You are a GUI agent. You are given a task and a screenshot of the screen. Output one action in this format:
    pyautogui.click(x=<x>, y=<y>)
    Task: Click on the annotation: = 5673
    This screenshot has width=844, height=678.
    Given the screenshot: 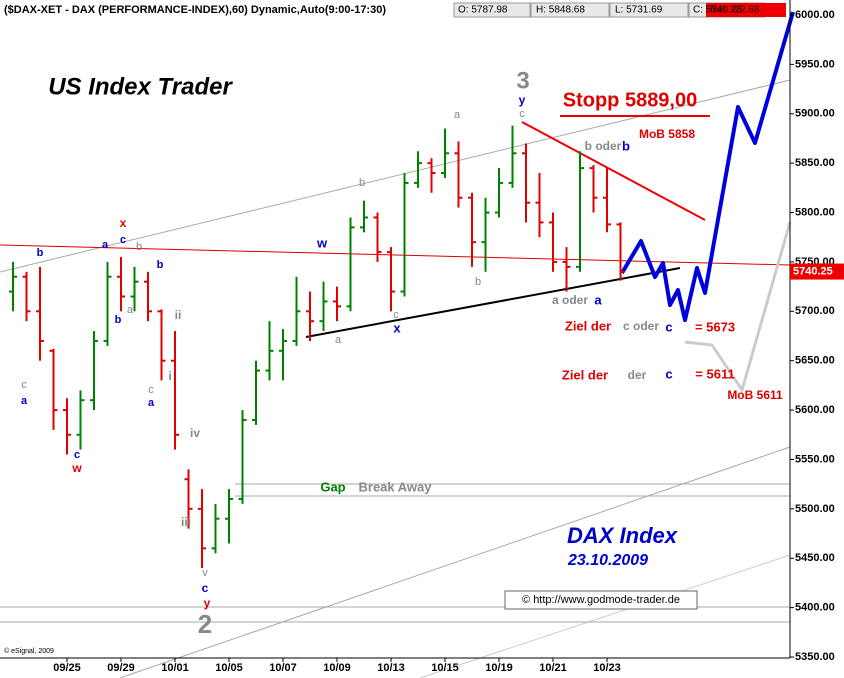 What is the action you would take?
    pyautogui.click(x=715, y=326)
    